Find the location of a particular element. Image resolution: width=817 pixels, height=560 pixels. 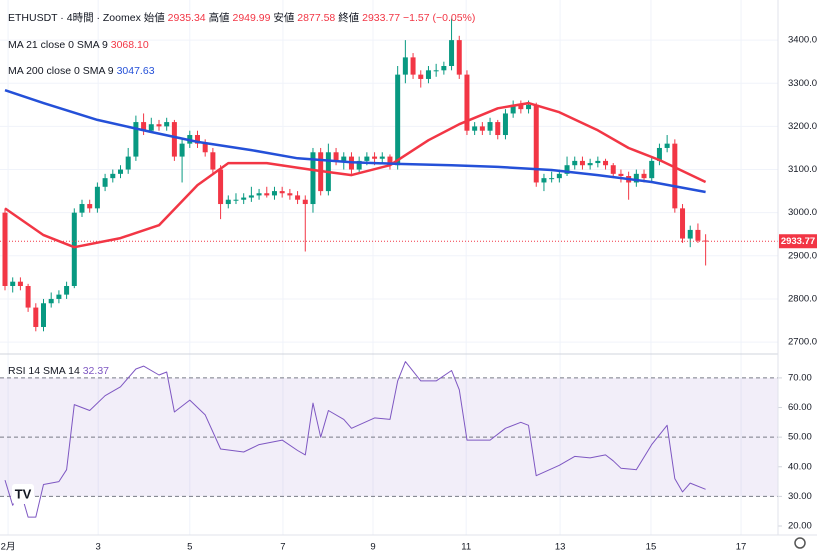

ohlc-name: 終値 is located at coordinates (348, 17).